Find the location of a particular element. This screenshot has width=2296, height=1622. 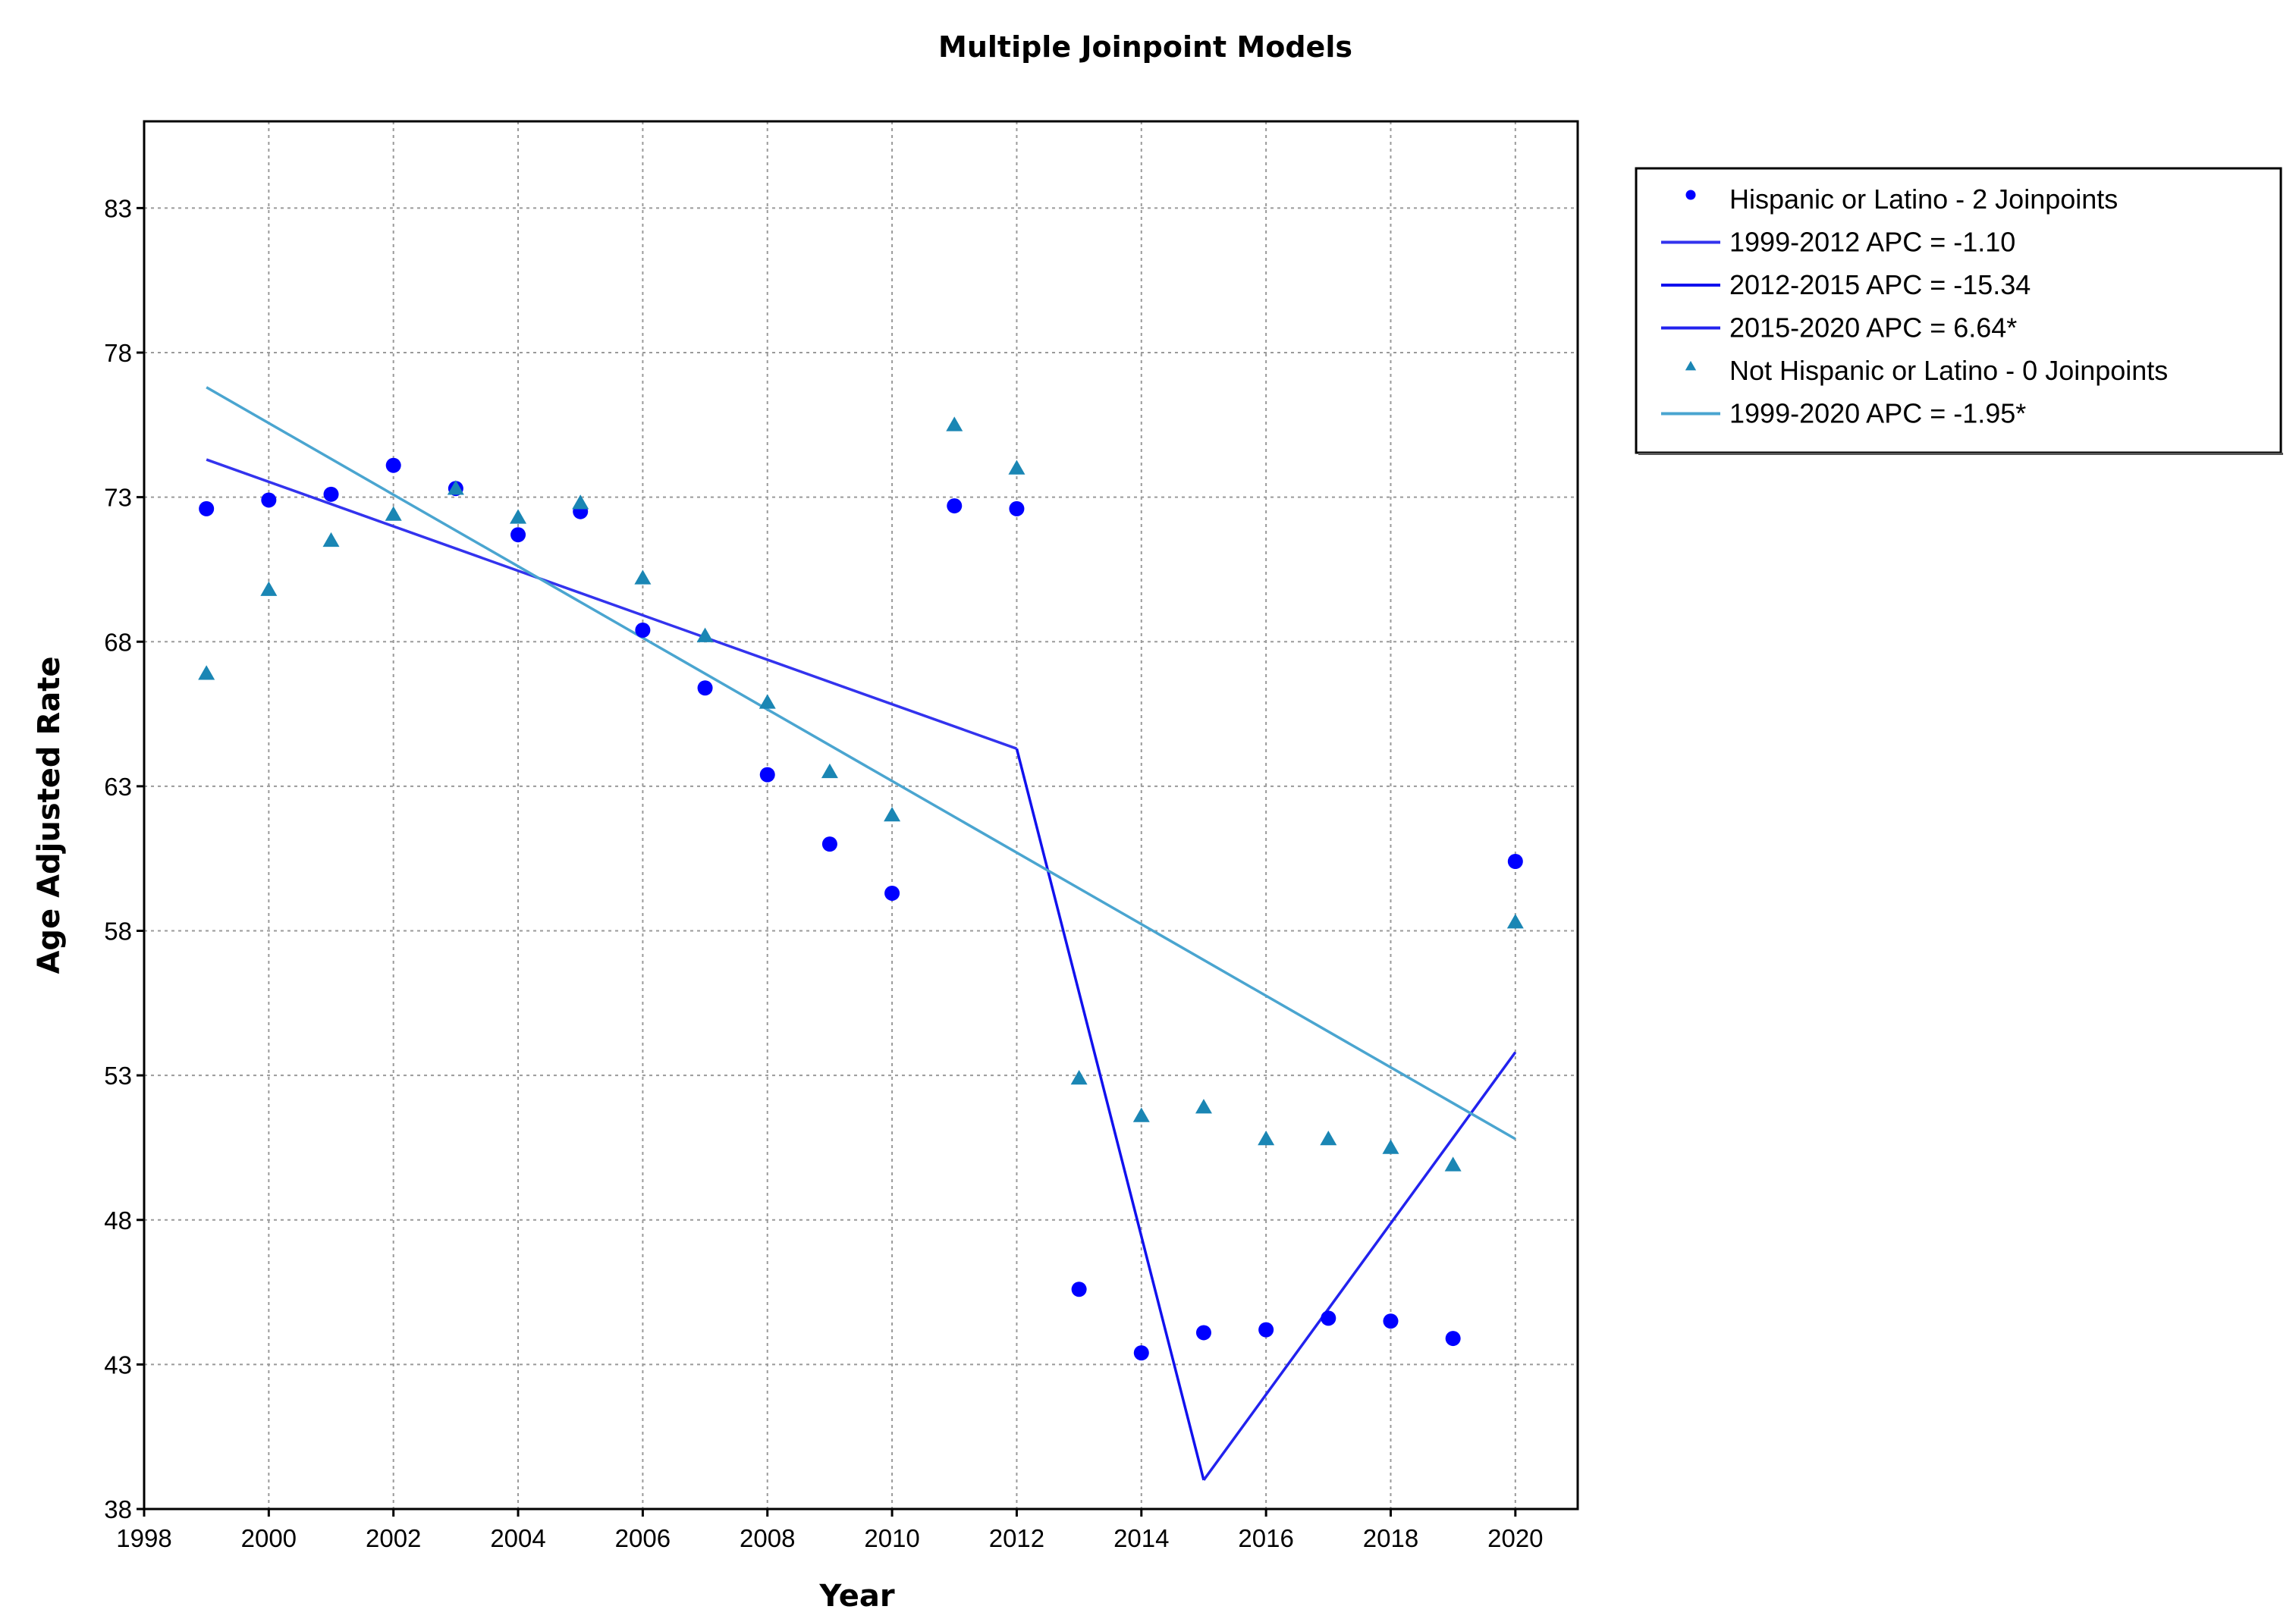

series-0-point-2013 is located at coordinates (1079, 1289).